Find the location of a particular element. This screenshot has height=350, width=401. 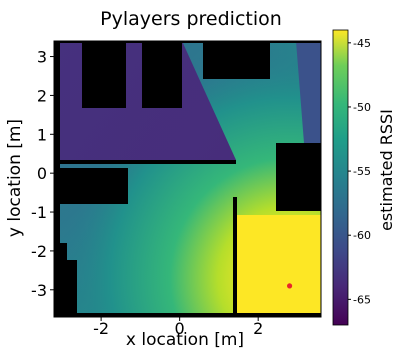

x-tick-label: -2 is located at coordinates (101, 328).